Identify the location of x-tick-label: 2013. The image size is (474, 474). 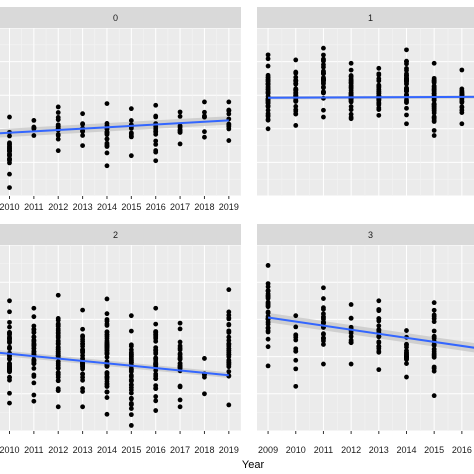
(83, 450).